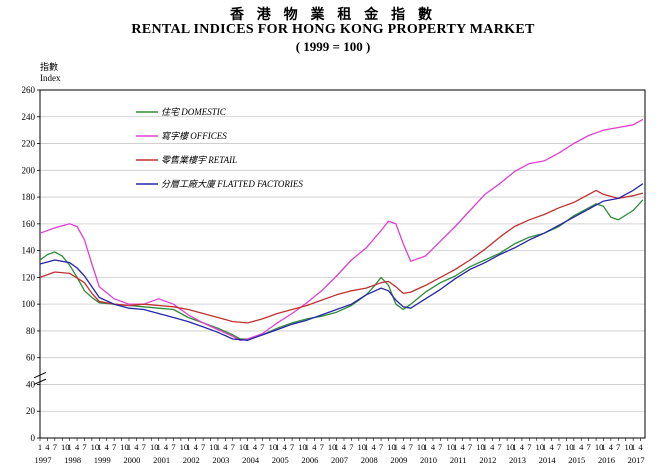  What do you see at coordinates (194, 136) in the screenshot?
I see `legend-label: 寫字樓 OFFICES` at bounding box center [194, 136].